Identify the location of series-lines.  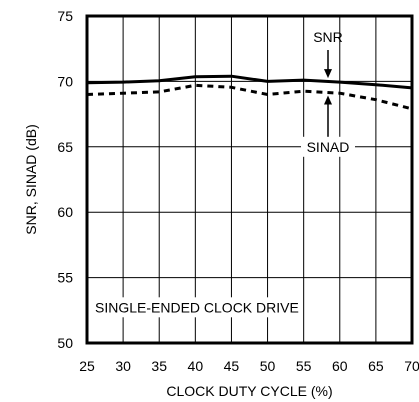
(249, 92).